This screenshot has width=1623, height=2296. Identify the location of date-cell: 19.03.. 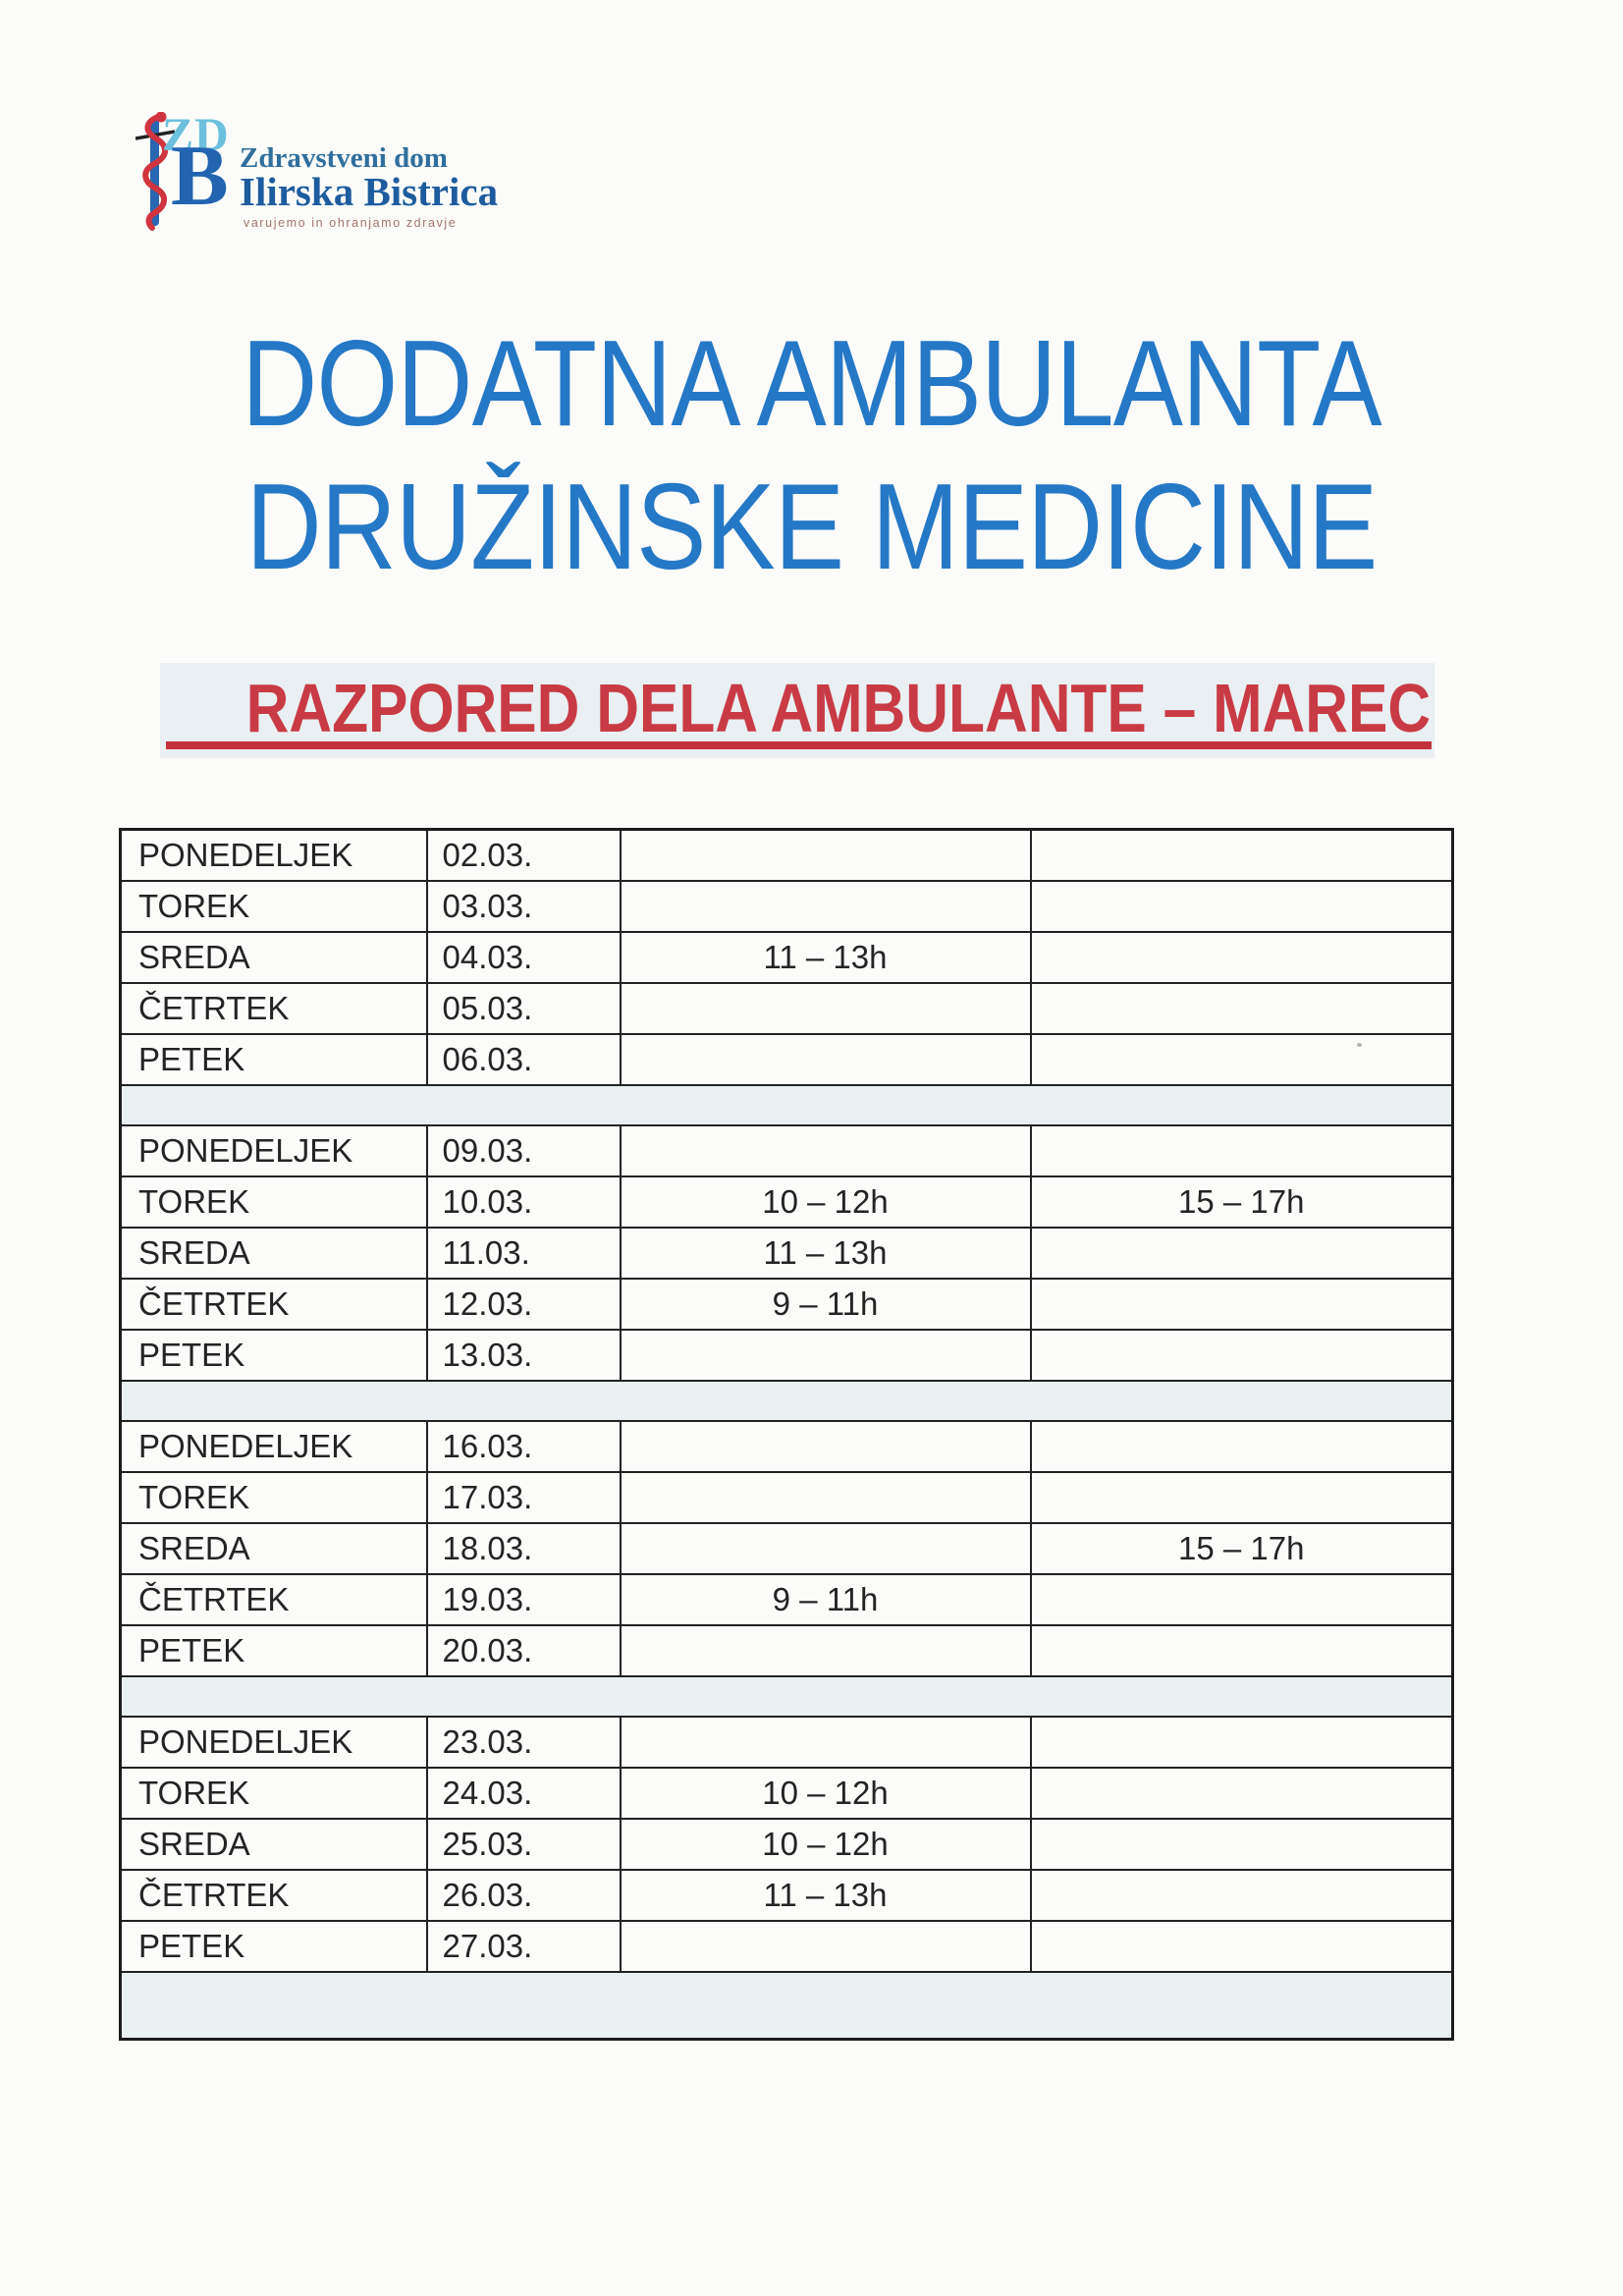
(524, 1599).